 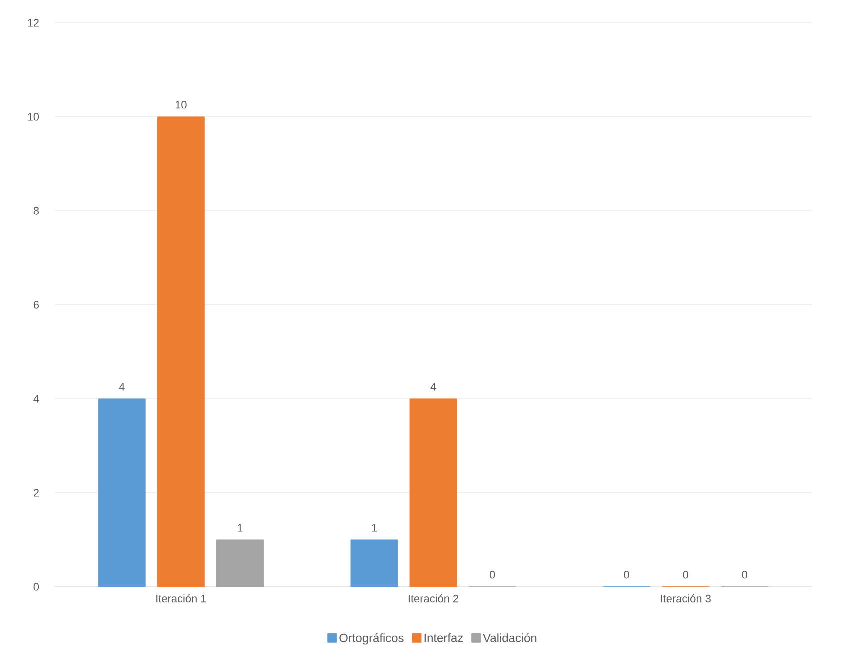 What do you see at coordinates (181, 105) in the screenshot?
I see `data-label: 10` at bounding box center [181, 105].